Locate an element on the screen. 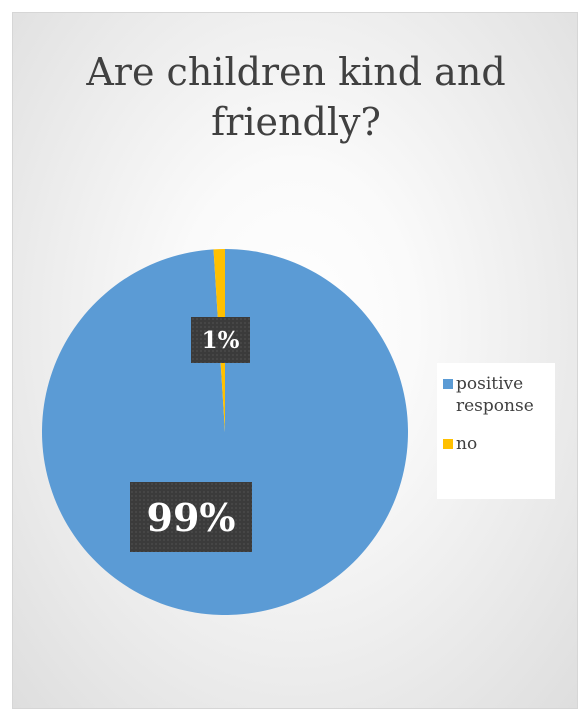  legend-label-positive-response: positive response is located at coordinates (495, 395).